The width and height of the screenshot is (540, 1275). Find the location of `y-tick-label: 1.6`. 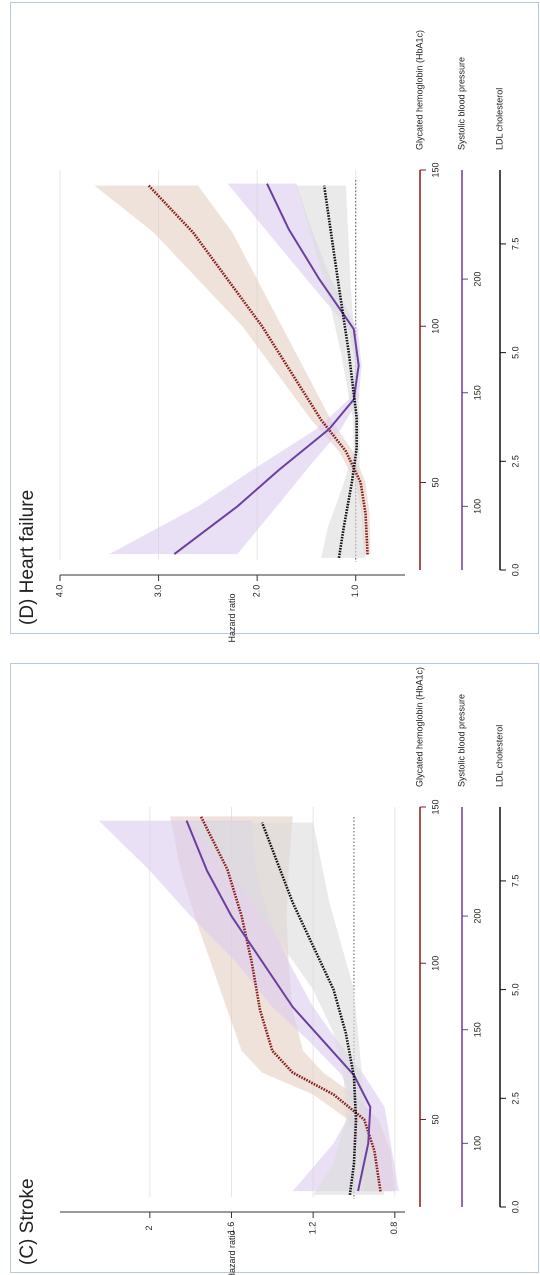

y-tick-label: 1.6 is located at coordinates (231, 1228).